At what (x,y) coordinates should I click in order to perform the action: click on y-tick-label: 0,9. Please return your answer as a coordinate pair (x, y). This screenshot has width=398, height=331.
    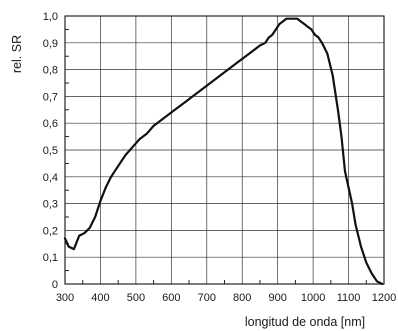
    Looking at the image, I should click on (50, 44).